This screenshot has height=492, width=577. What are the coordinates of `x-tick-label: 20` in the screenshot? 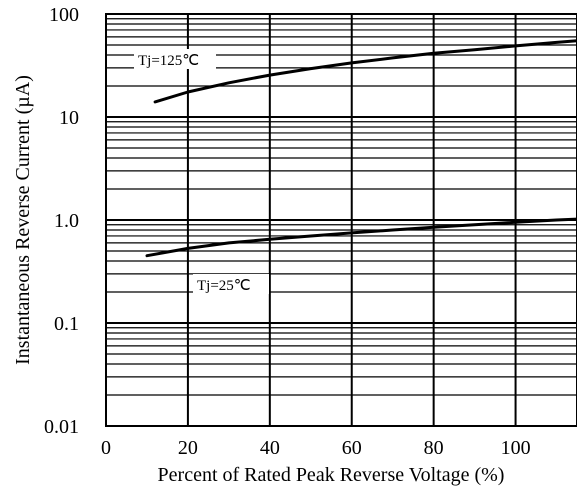 It's located at (188, 448).